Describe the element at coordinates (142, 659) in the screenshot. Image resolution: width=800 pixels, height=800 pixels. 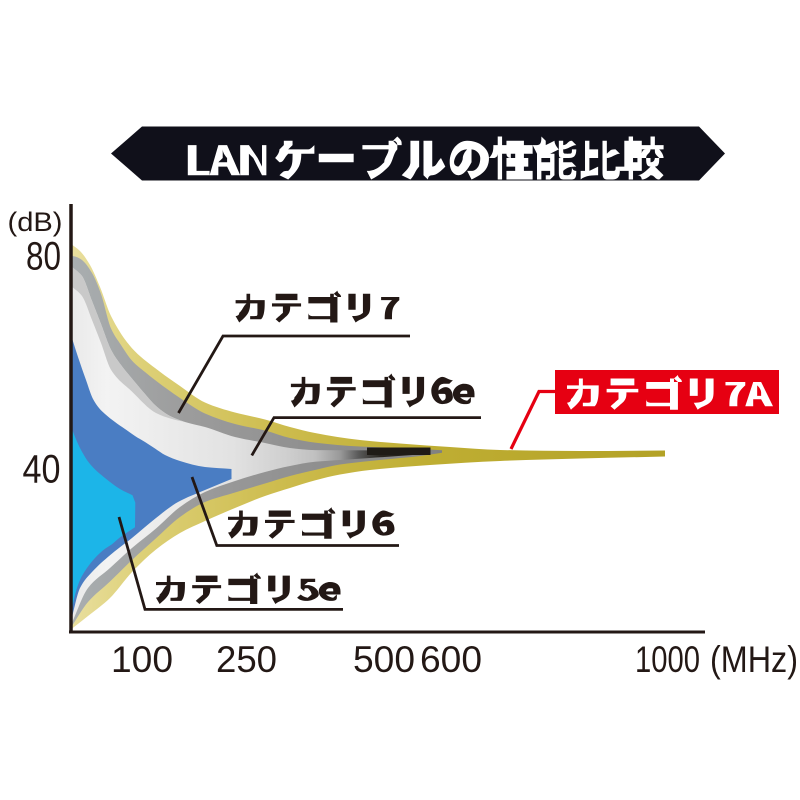
I see `svg-text: 100` at that location.